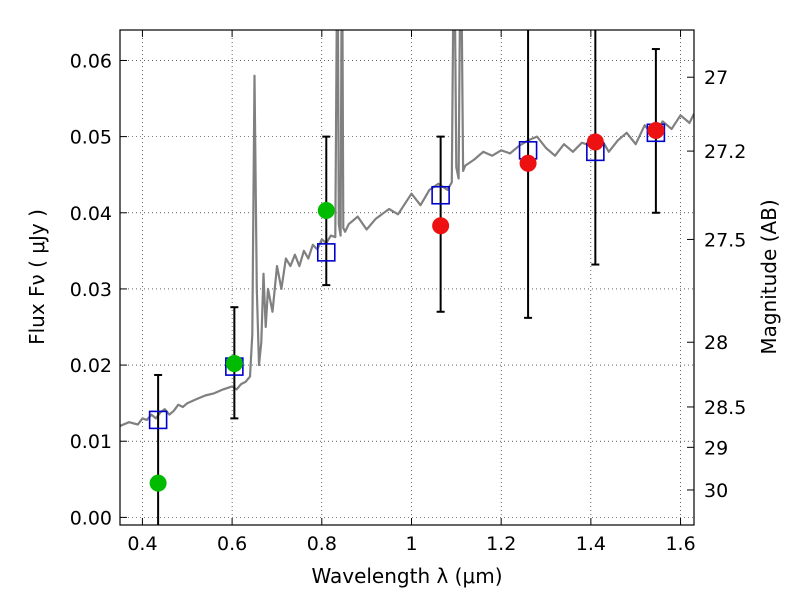  I want to click on y2-tick-label: 27.2, so click(725, 152).